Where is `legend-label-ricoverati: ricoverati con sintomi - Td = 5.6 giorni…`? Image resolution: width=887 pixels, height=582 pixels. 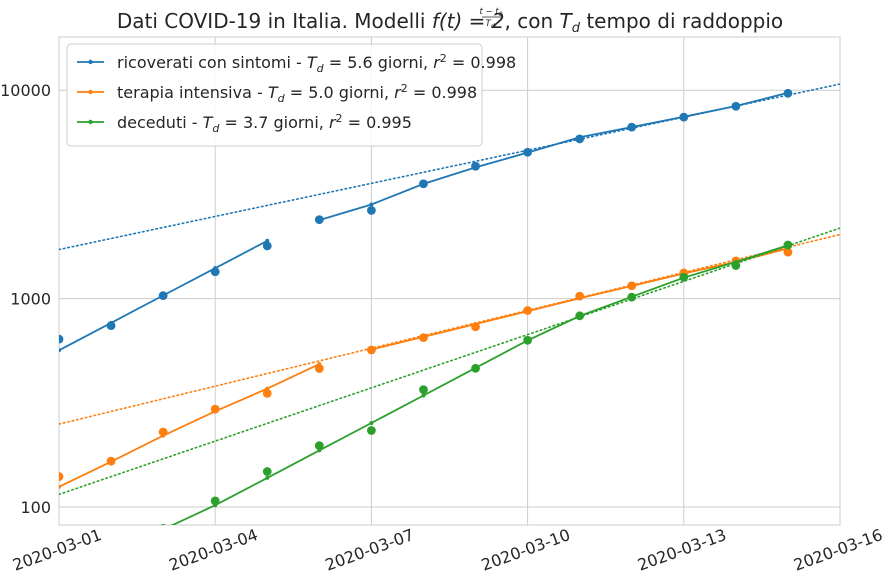 legend-label-ricoverati: ricoverati con sintomi - Td = 5.6 giorni… is located at coordinates (316, 63).